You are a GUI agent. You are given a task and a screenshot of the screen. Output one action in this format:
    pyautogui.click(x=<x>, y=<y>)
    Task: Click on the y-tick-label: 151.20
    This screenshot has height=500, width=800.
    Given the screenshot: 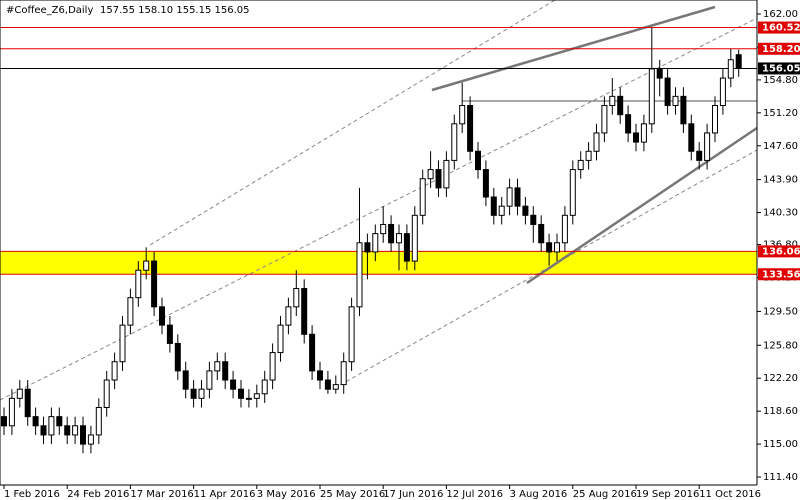 What is the action you would take?
    pyautogui.click(x=780, y=113)
    